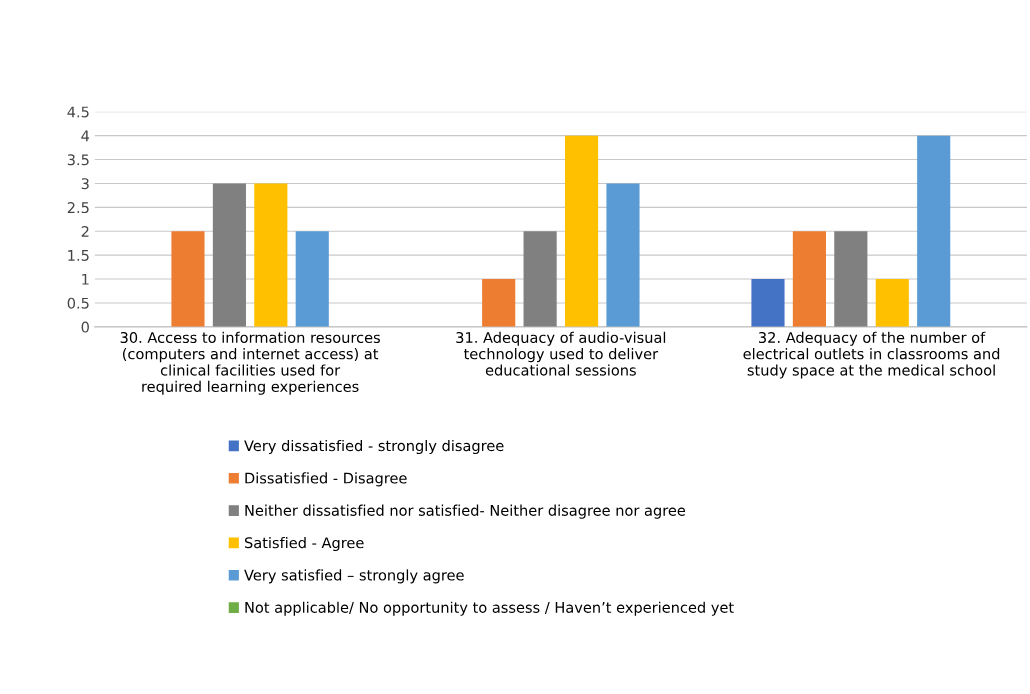 The width and height of the screenshot is (1030, 694). I want to click on y-tick-label: 4, so click(85, 136).